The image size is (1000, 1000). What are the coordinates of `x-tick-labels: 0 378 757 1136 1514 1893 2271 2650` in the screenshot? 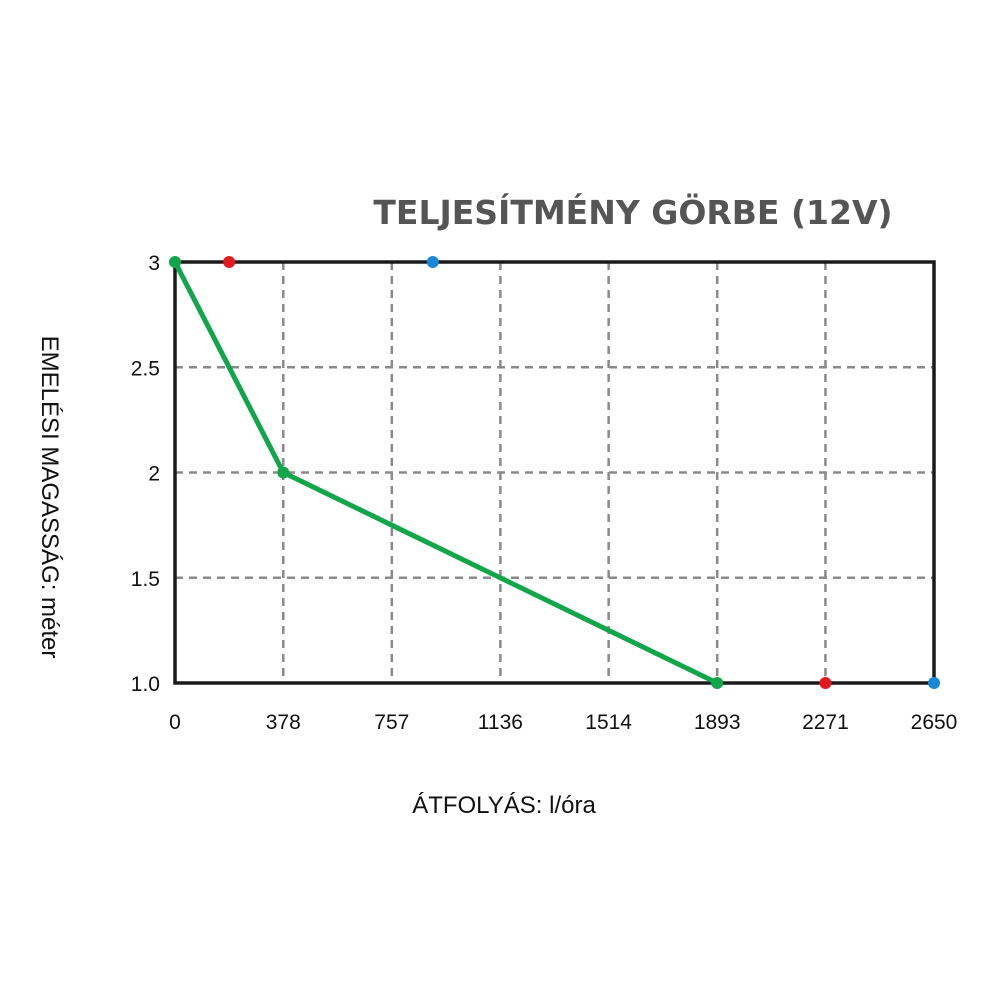 It's located at (563, 722).